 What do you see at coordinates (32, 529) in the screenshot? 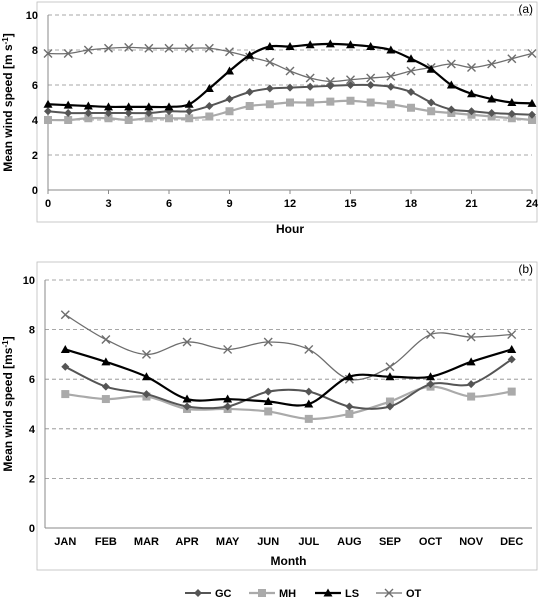
I see `y-tick-label: 0` at bounding box center [32, 529].